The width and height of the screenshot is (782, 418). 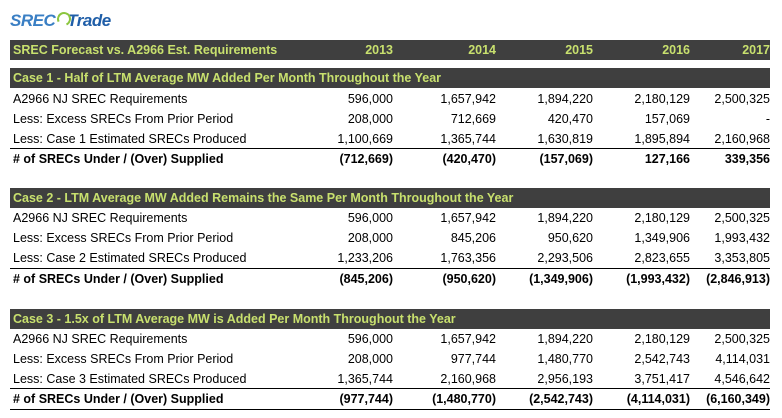 What do you see at coordinates (662, 379) in the screenshot?
I see `cell-2016: 3,751,417` at bounding box center [662, 379].